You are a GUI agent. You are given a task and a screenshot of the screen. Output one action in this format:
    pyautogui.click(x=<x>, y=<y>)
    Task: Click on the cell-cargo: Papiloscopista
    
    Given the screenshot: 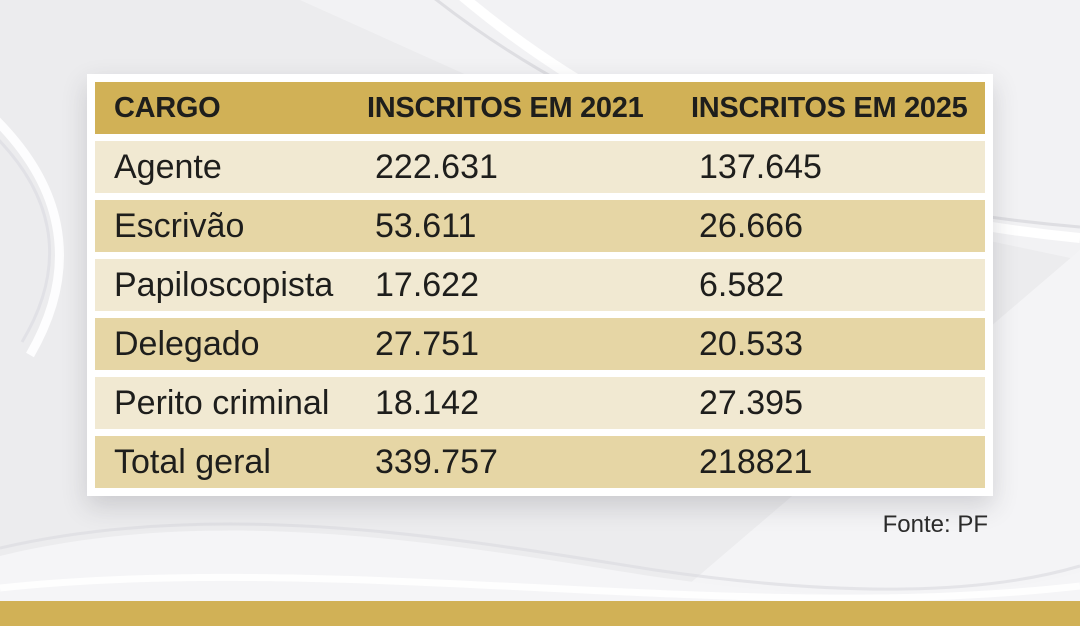 What is the action you would take?
    pyautogui.click(x=224, y=284)
    